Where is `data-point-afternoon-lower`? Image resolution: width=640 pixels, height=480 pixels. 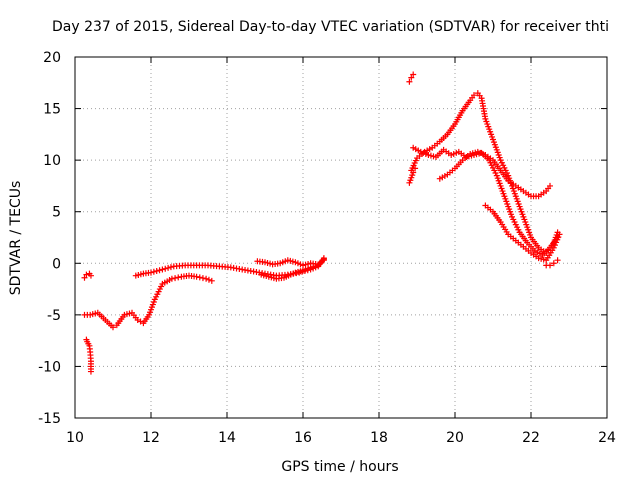
data-point-afternoon-lower is located at coordinates (323, 259).